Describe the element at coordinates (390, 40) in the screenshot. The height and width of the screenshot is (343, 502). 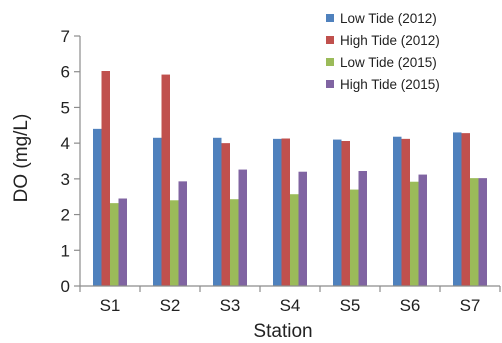
I see `legend-label-2: High Tide (2012)` at that location.